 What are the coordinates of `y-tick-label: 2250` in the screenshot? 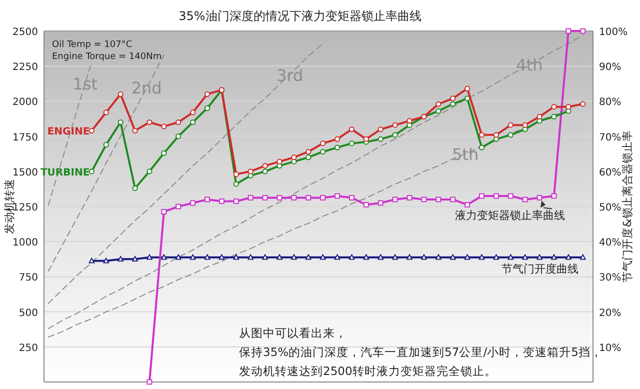 It's located at (25, 68).